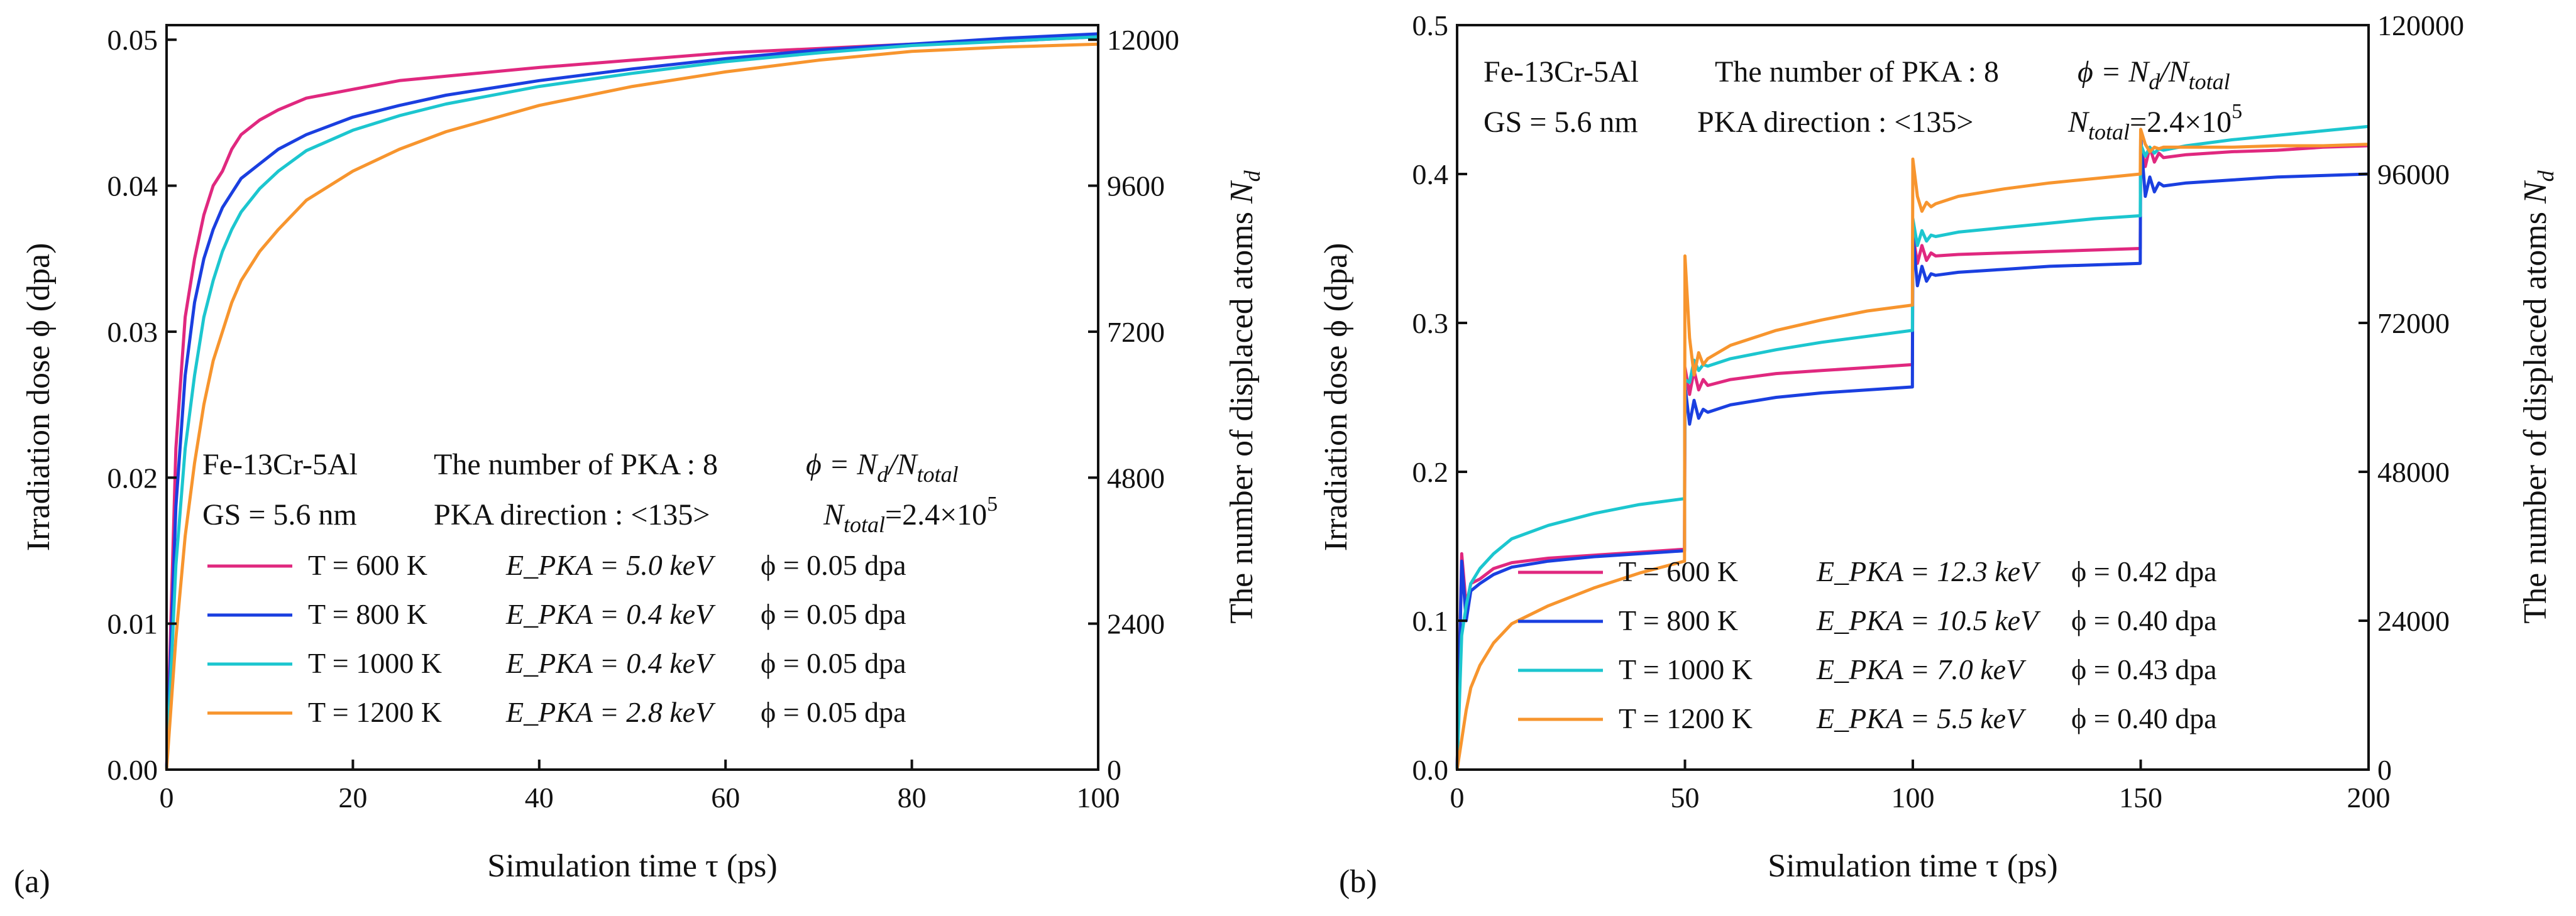 The width and height of the screenshot is (2576, 916). Describe the element at coordinates (368, 565) in the screenshot. I see `panel-a-legend-label-1: T = 600 K` at that location.